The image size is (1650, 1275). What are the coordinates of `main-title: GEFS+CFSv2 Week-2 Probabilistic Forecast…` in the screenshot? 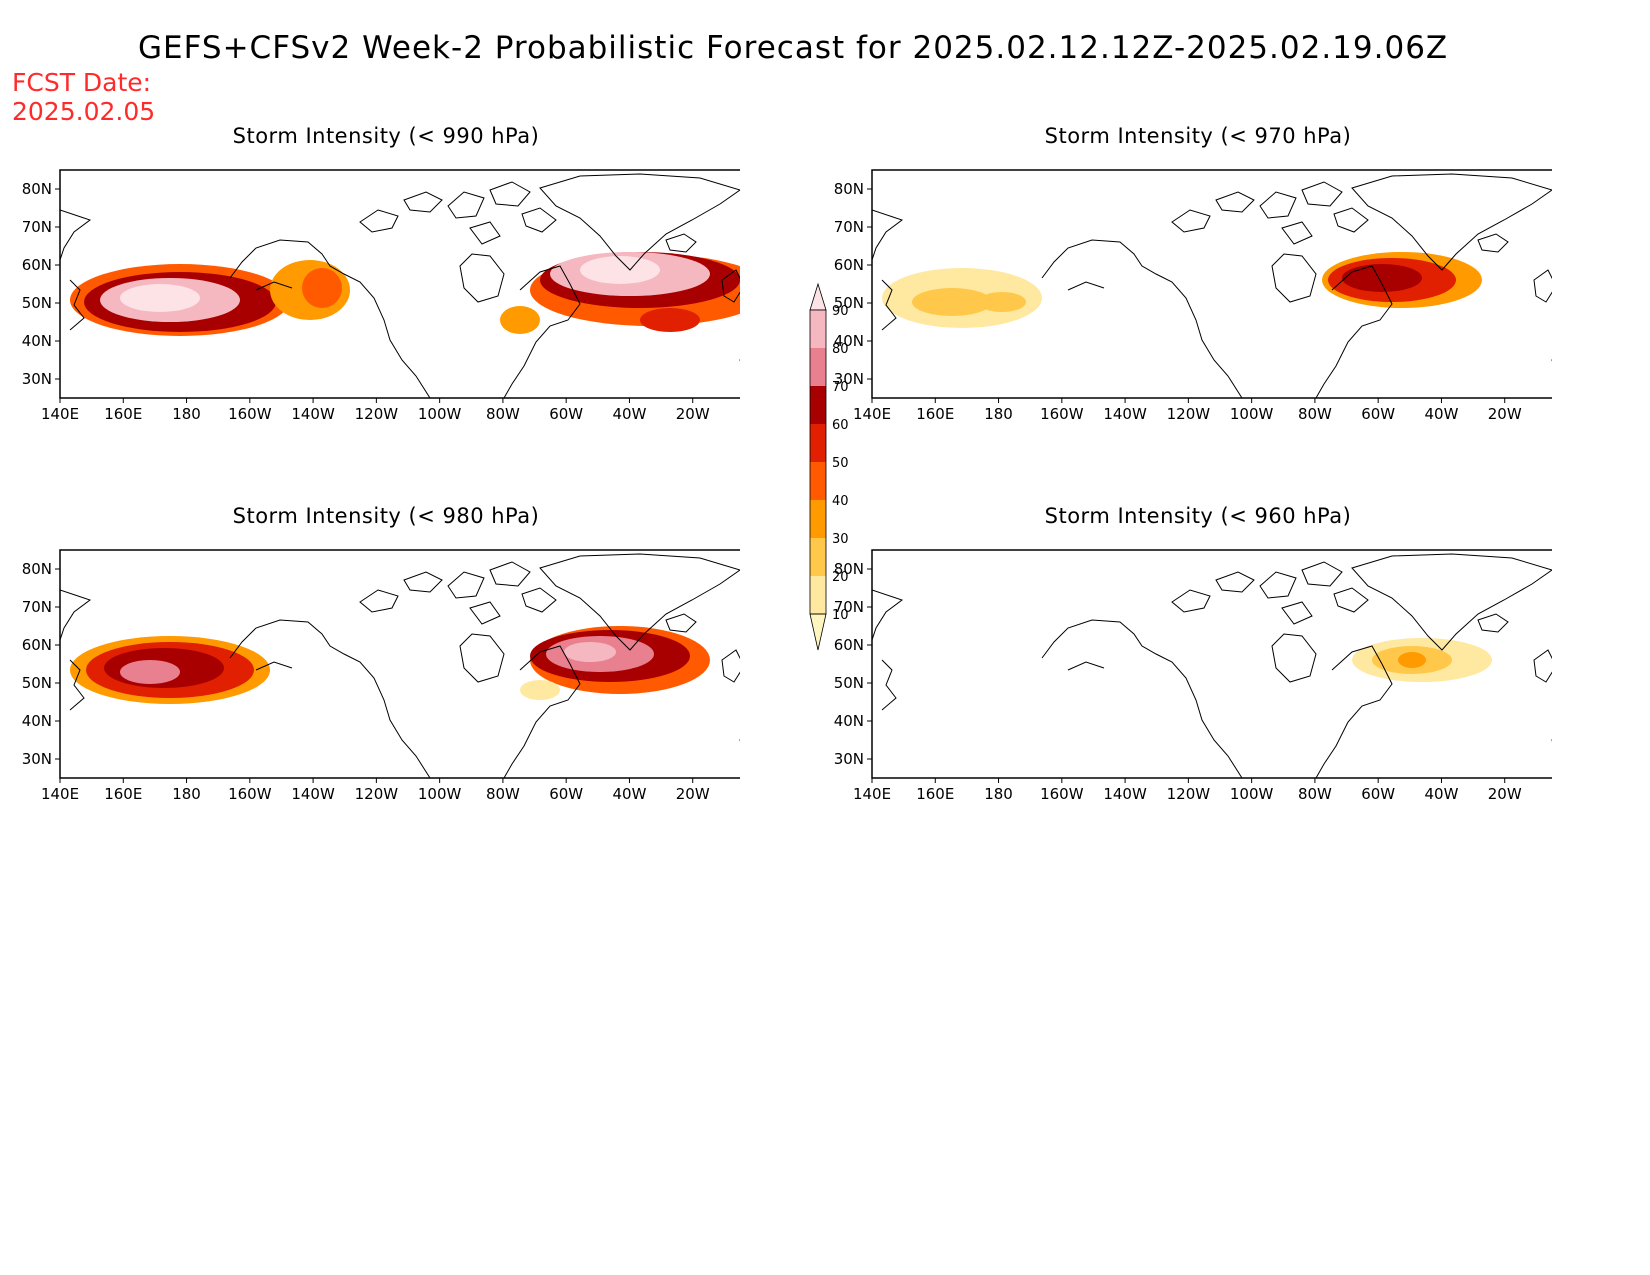 It's located at (793, 48).